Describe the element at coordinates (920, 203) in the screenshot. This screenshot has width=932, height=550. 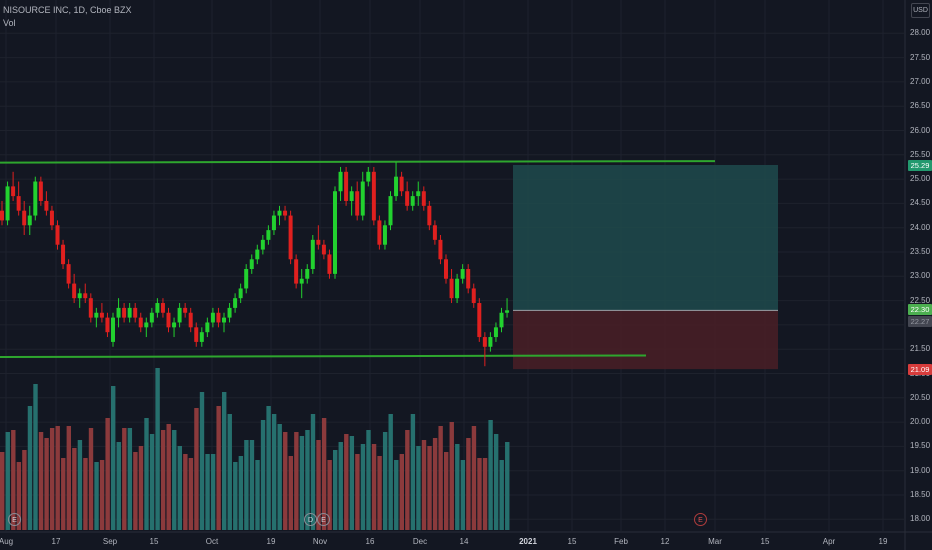
I see `price-tick-label: 24.50` at that location.